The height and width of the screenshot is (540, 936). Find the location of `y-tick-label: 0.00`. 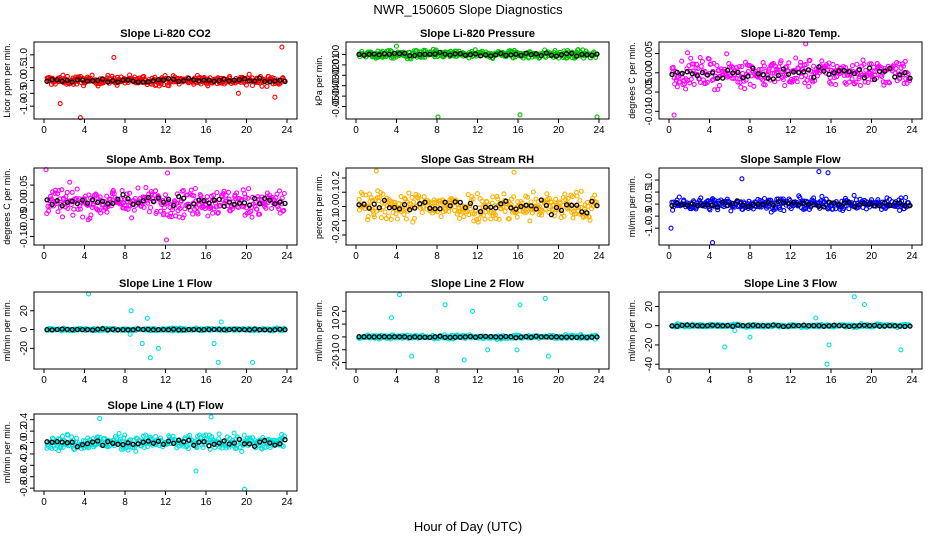

y-tick-label: 0.00 is located at coordinates (24, 202).